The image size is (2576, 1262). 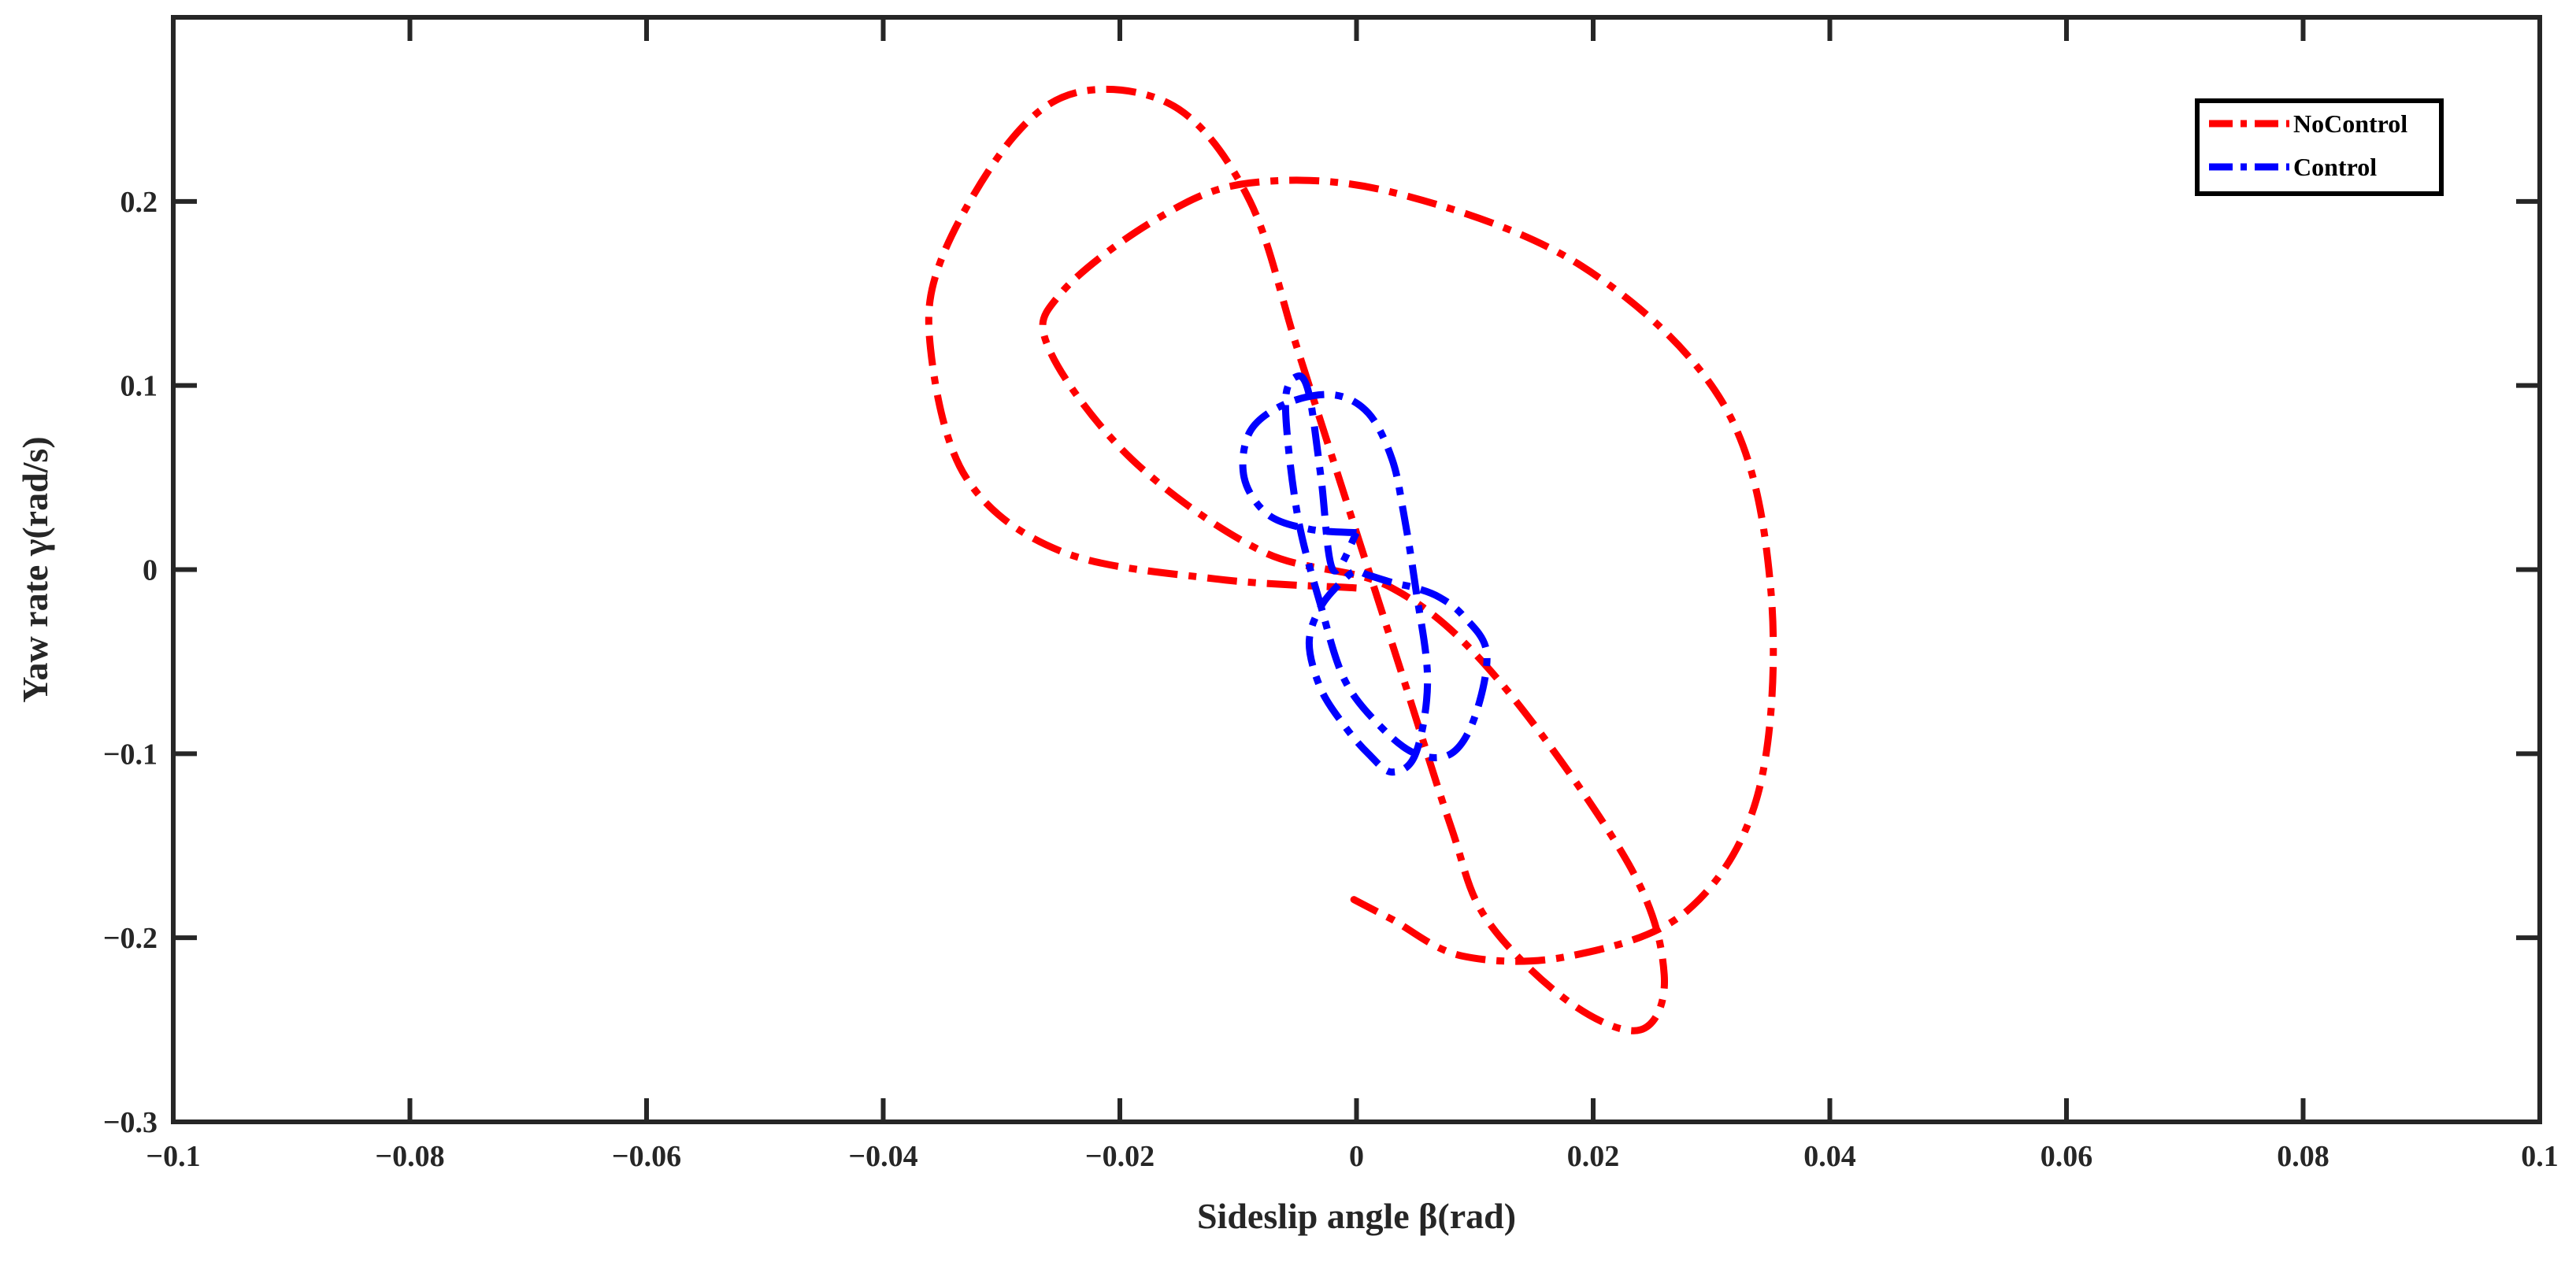 What do you see at coordinates (882, 1156) in the screenshot?
I see `x-tick-label: −0.04` at bounding box center [882, 1156].